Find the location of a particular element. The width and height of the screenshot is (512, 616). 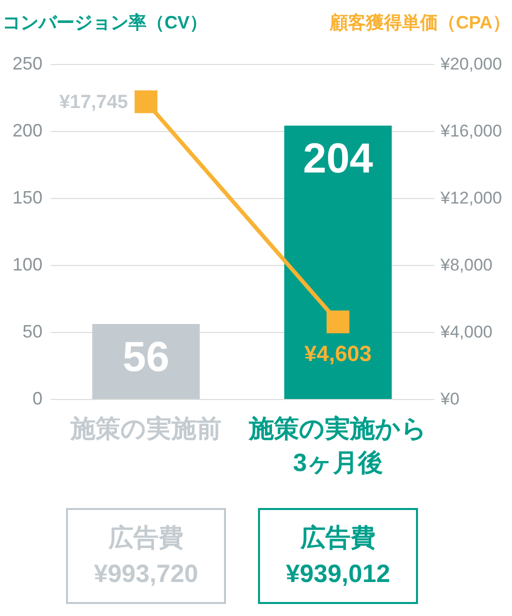

y2-tick-label: ¥8,000 is located at coordinates (466, 265).